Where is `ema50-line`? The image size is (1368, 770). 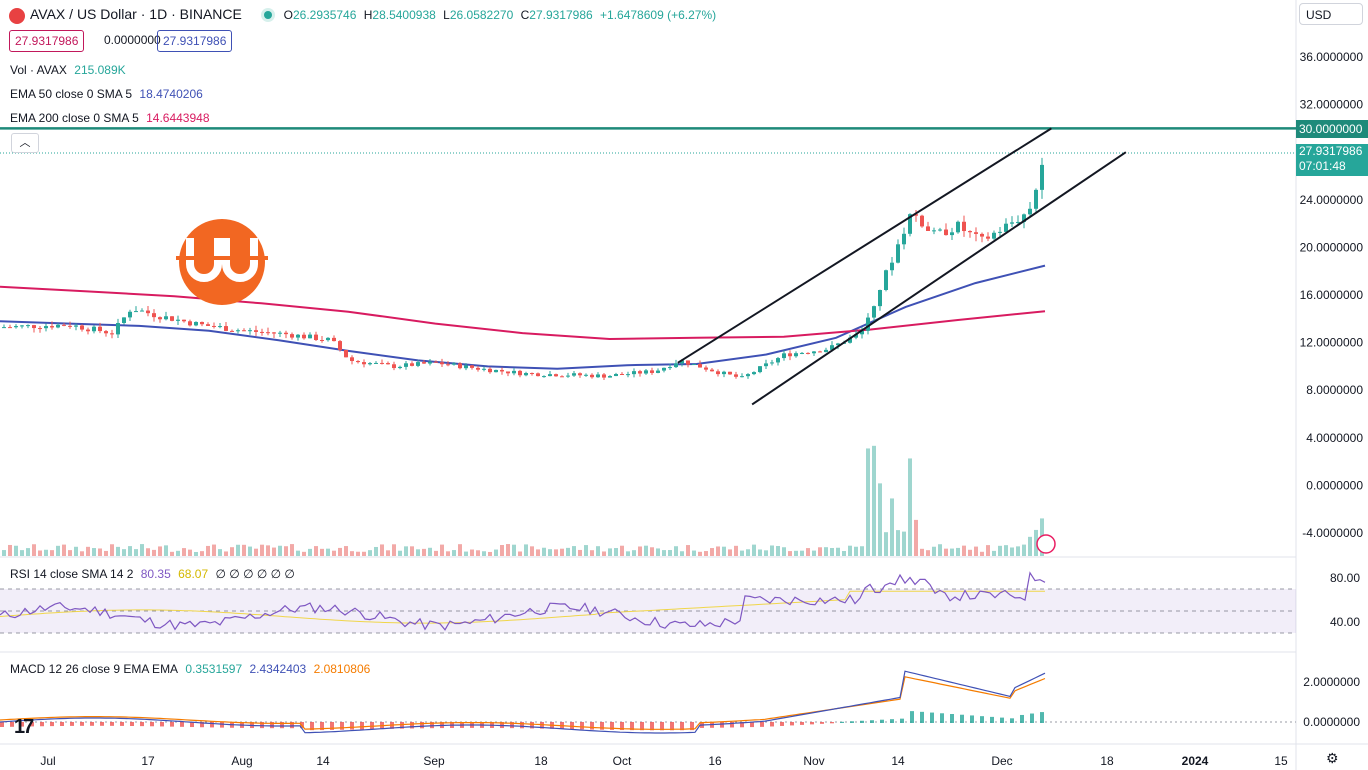 ema50-line is located at coordinates (523, 317).